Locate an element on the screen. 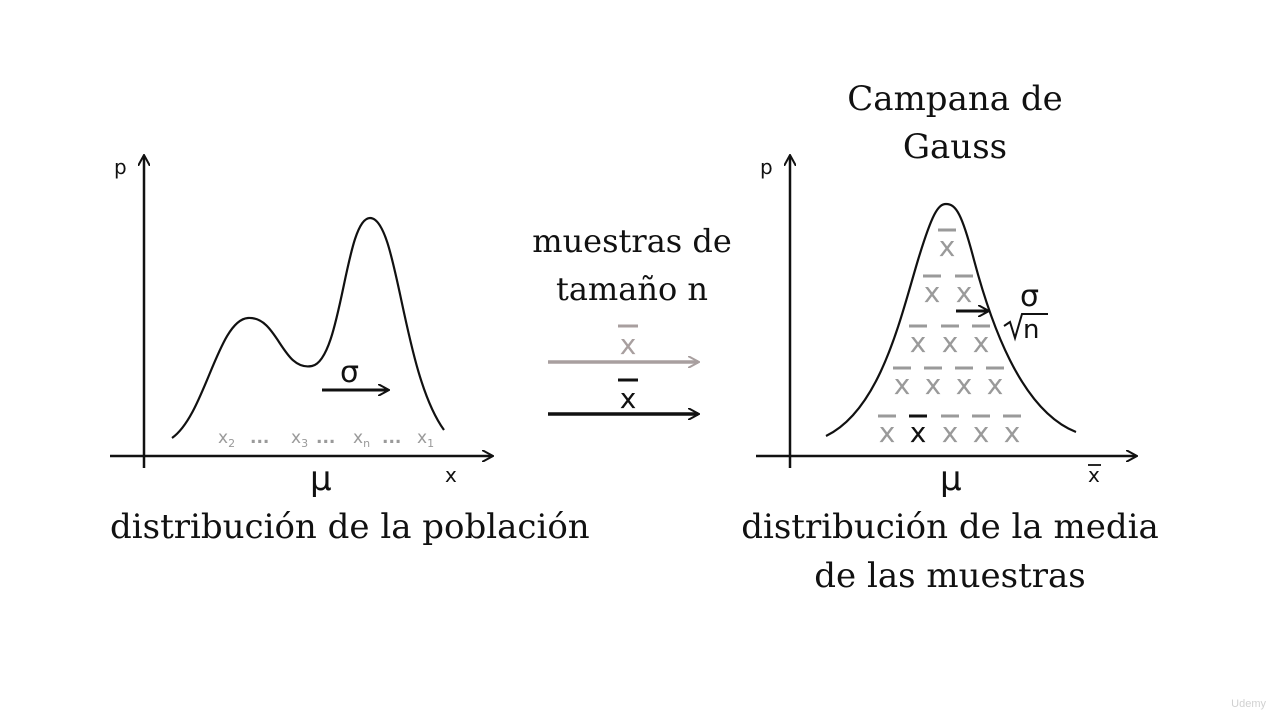 The image size is (1280, 720). sampling-caption-line1: distribución de la media is located at coordinates (950, 527).